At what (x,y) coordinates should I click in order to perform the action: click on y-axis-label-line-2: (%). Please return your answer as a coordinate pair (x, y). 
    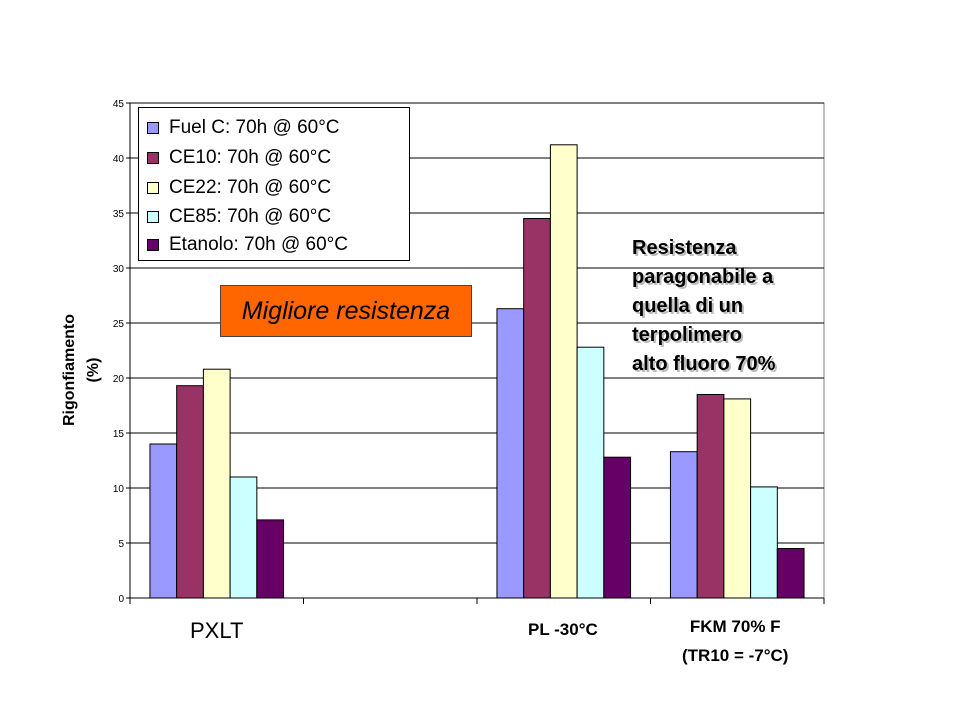
    Looking at the image, I should click on (93, 370).